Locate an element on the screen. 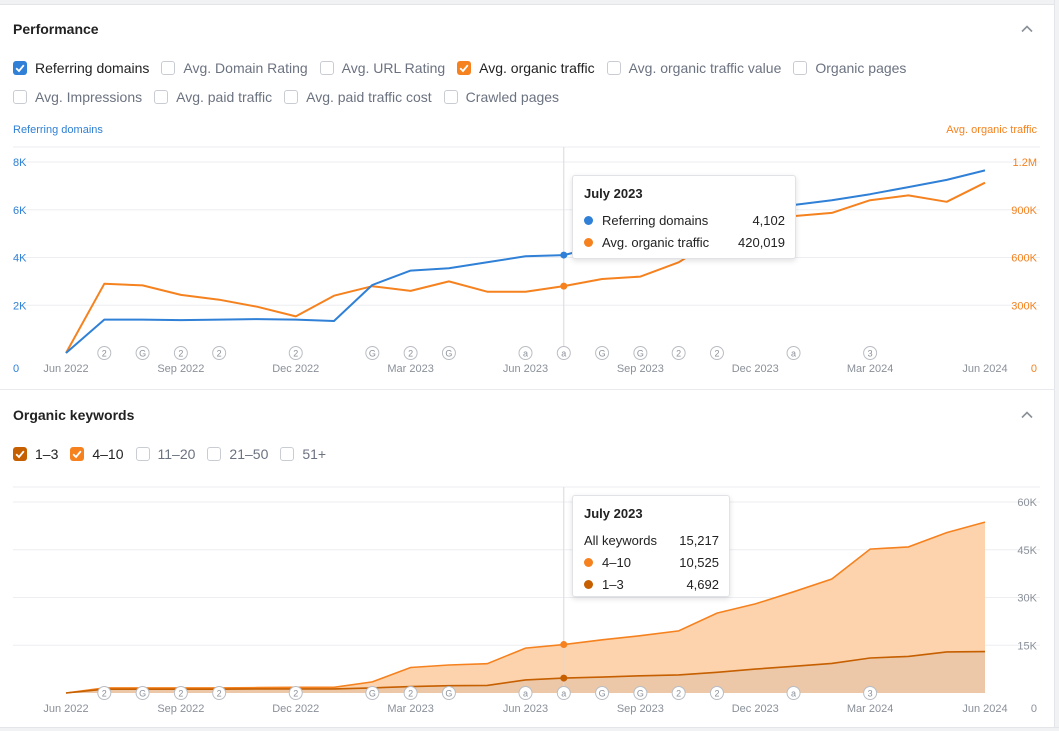 This screenshot has width=1059, height=731. checkbox-4-10: 4–10 is located at coordinates (97, 454).